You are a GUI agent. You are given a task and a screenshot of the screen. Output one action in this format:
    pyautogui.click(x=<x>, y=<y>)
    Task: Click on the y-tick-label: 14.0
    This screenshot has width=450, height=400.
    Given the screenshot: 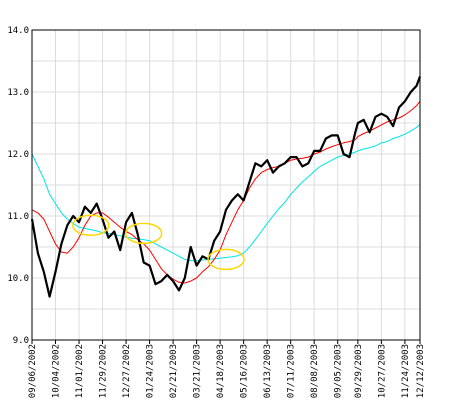 What is the action you would take?
    pyautogui.click(x=18, y=31)
    